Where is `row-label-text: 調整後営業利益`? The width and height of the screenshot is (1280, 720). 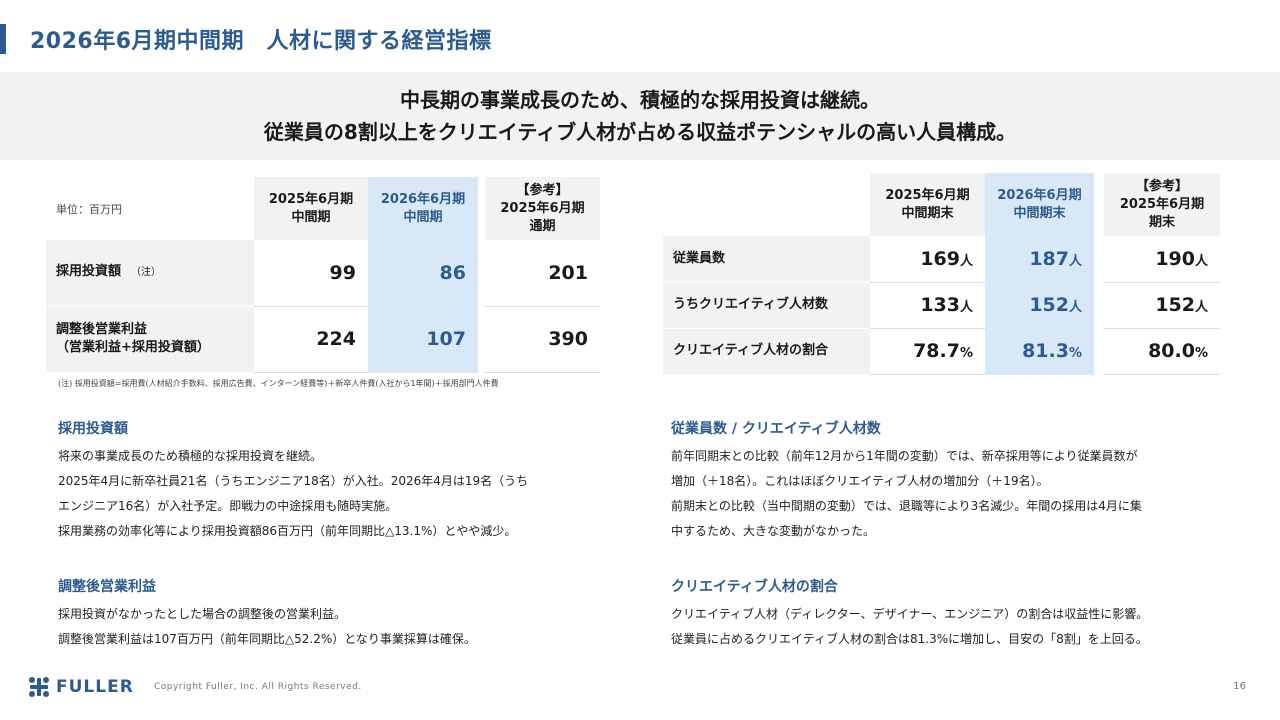
row-label-text: 調整後営業利益 is located at coordinates (102, 329).